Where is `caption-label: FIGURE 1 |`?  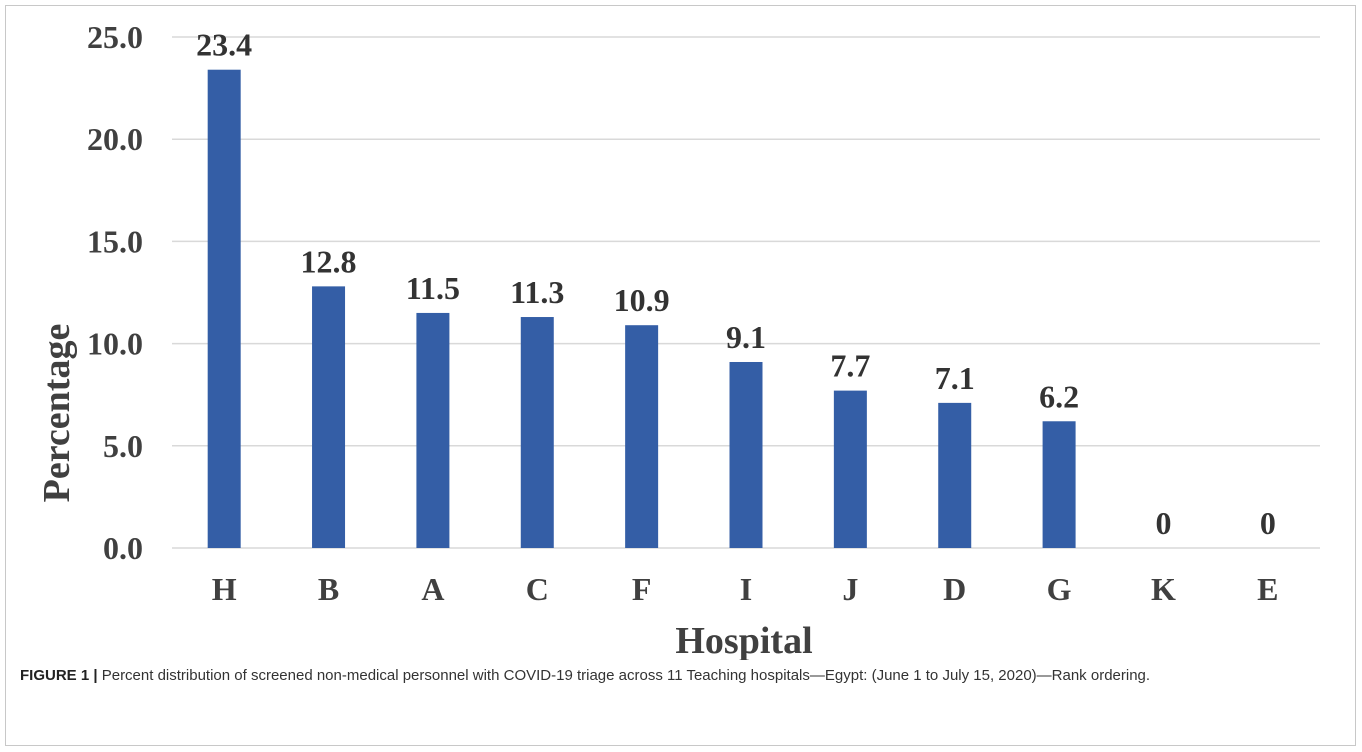 caption-label: FIGURE 1 | is located at coordinates (59, 675).